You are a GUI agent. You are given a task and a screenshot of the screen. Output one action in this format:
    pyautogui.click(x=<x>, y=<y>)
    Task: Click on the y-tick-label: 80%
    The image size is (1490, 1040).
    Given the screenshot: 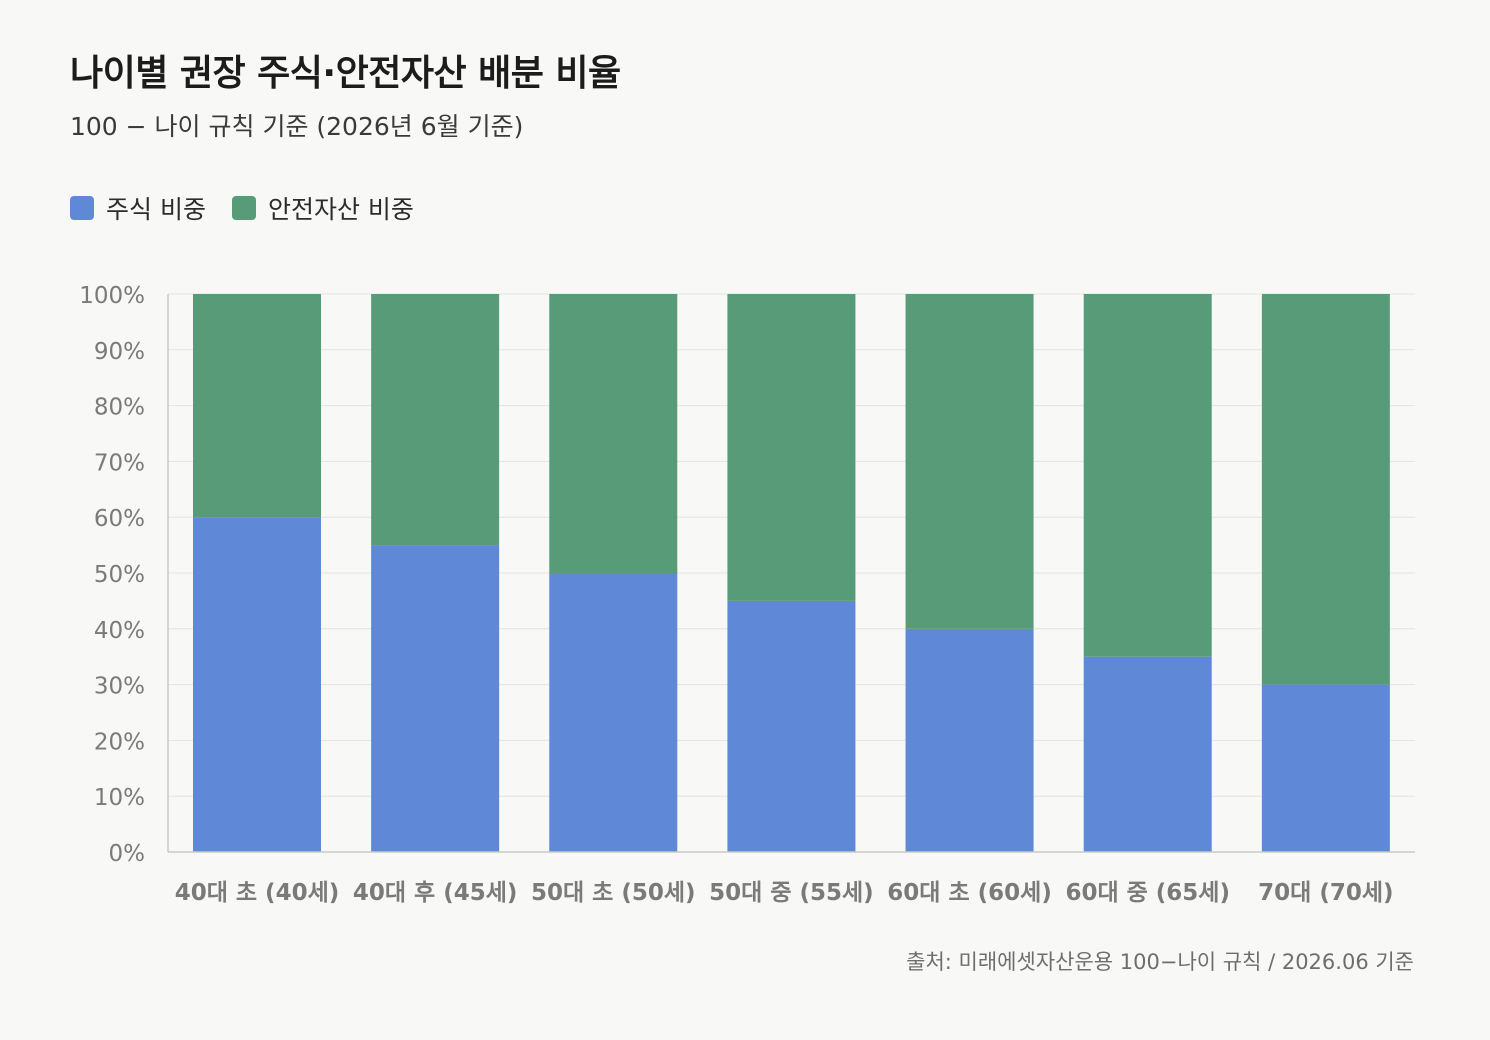 What is the action you would take?
    pyautogui.click(x=119, y=408)
    